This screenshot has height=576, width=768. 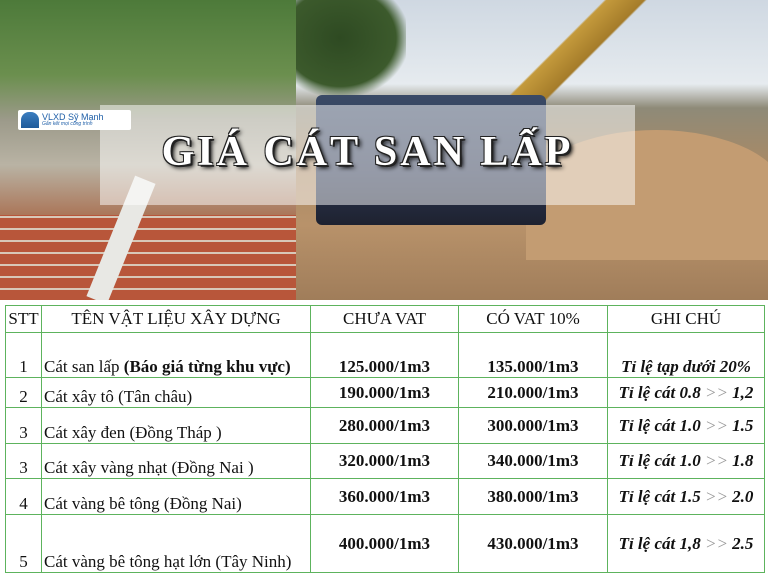 What do you see at coordinates (176, 392) in the screenshot?
I see `cell-name: Cát xây tô (Tân châu)` at bounding box center [176, 392].